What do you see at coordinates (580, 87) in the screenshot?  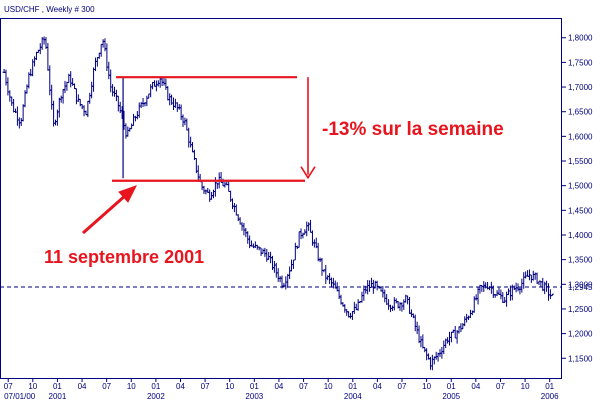 I see `y-tick-label: 1,7000` at bounding box center [580, 87].